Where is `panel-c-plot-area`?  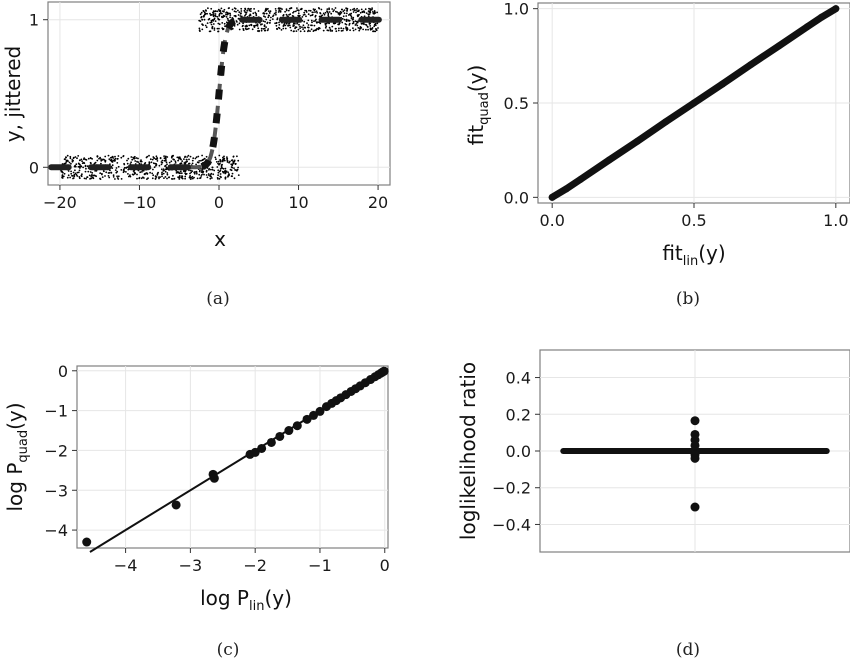 panel-c-plot-area is located at coordinates (232, 457).